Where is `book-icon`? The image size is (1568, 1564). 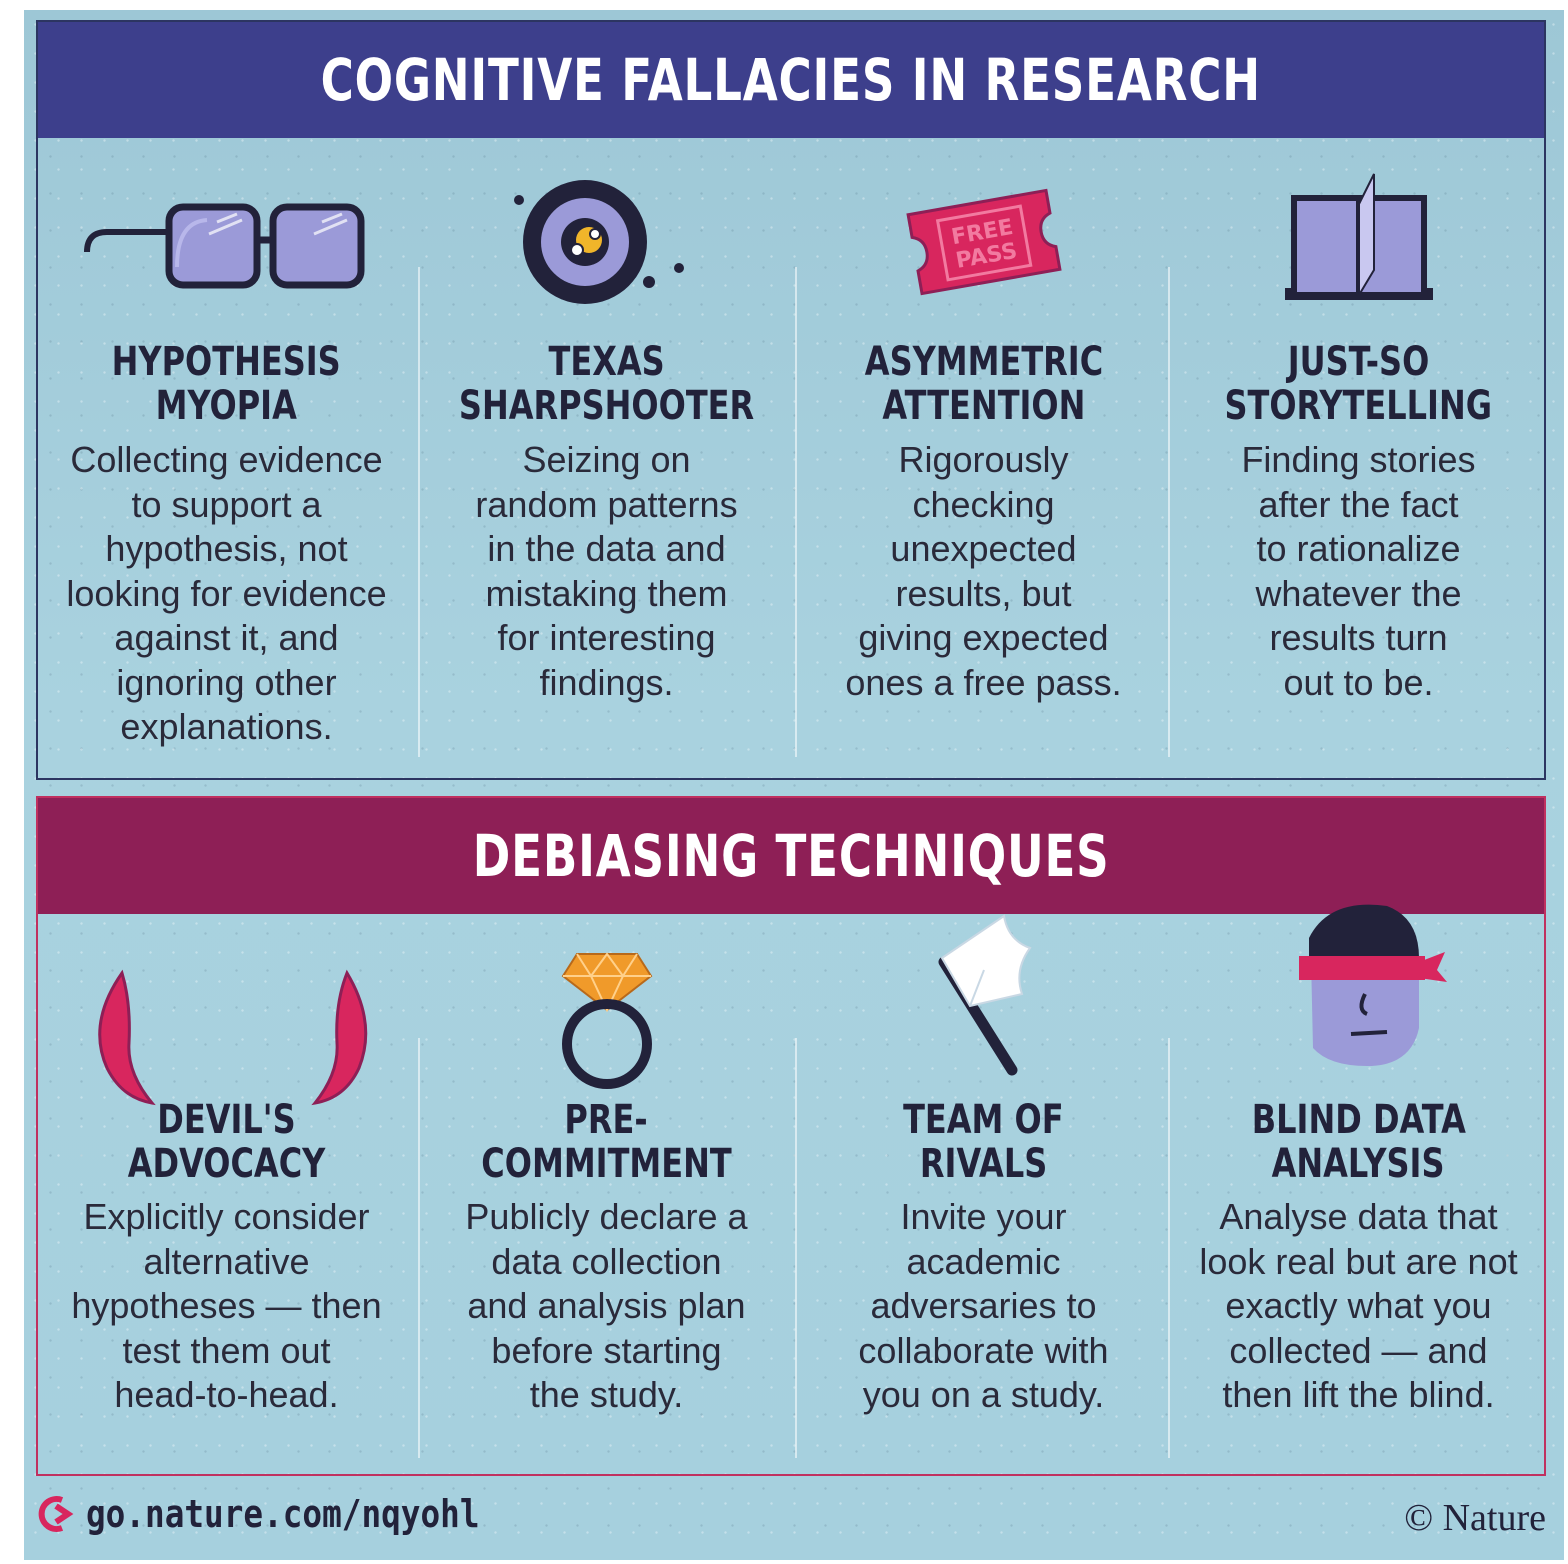 book-icon is located at coordinates (1358, 236).